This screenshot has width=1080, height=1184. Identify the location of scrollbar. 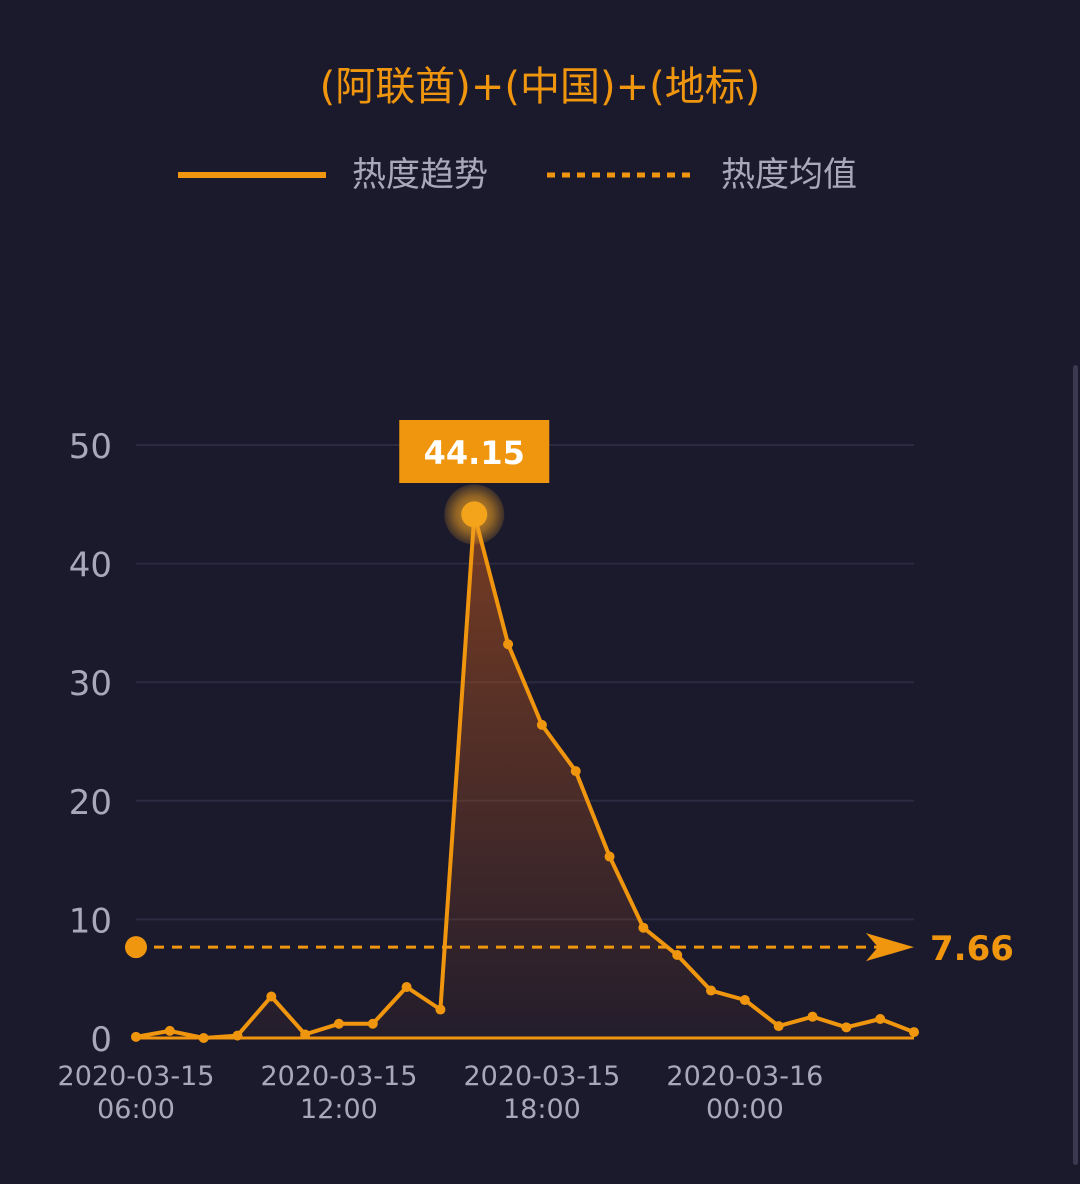
(1075, 765).